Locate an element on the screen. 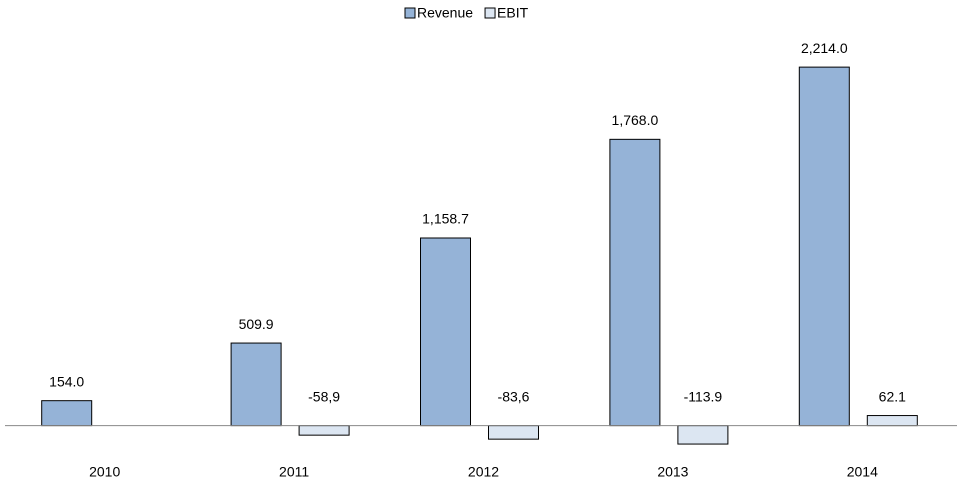 The height and width of the screenshot is (484, 957). legend-label: Revenue is located at coordinates (445, 13).